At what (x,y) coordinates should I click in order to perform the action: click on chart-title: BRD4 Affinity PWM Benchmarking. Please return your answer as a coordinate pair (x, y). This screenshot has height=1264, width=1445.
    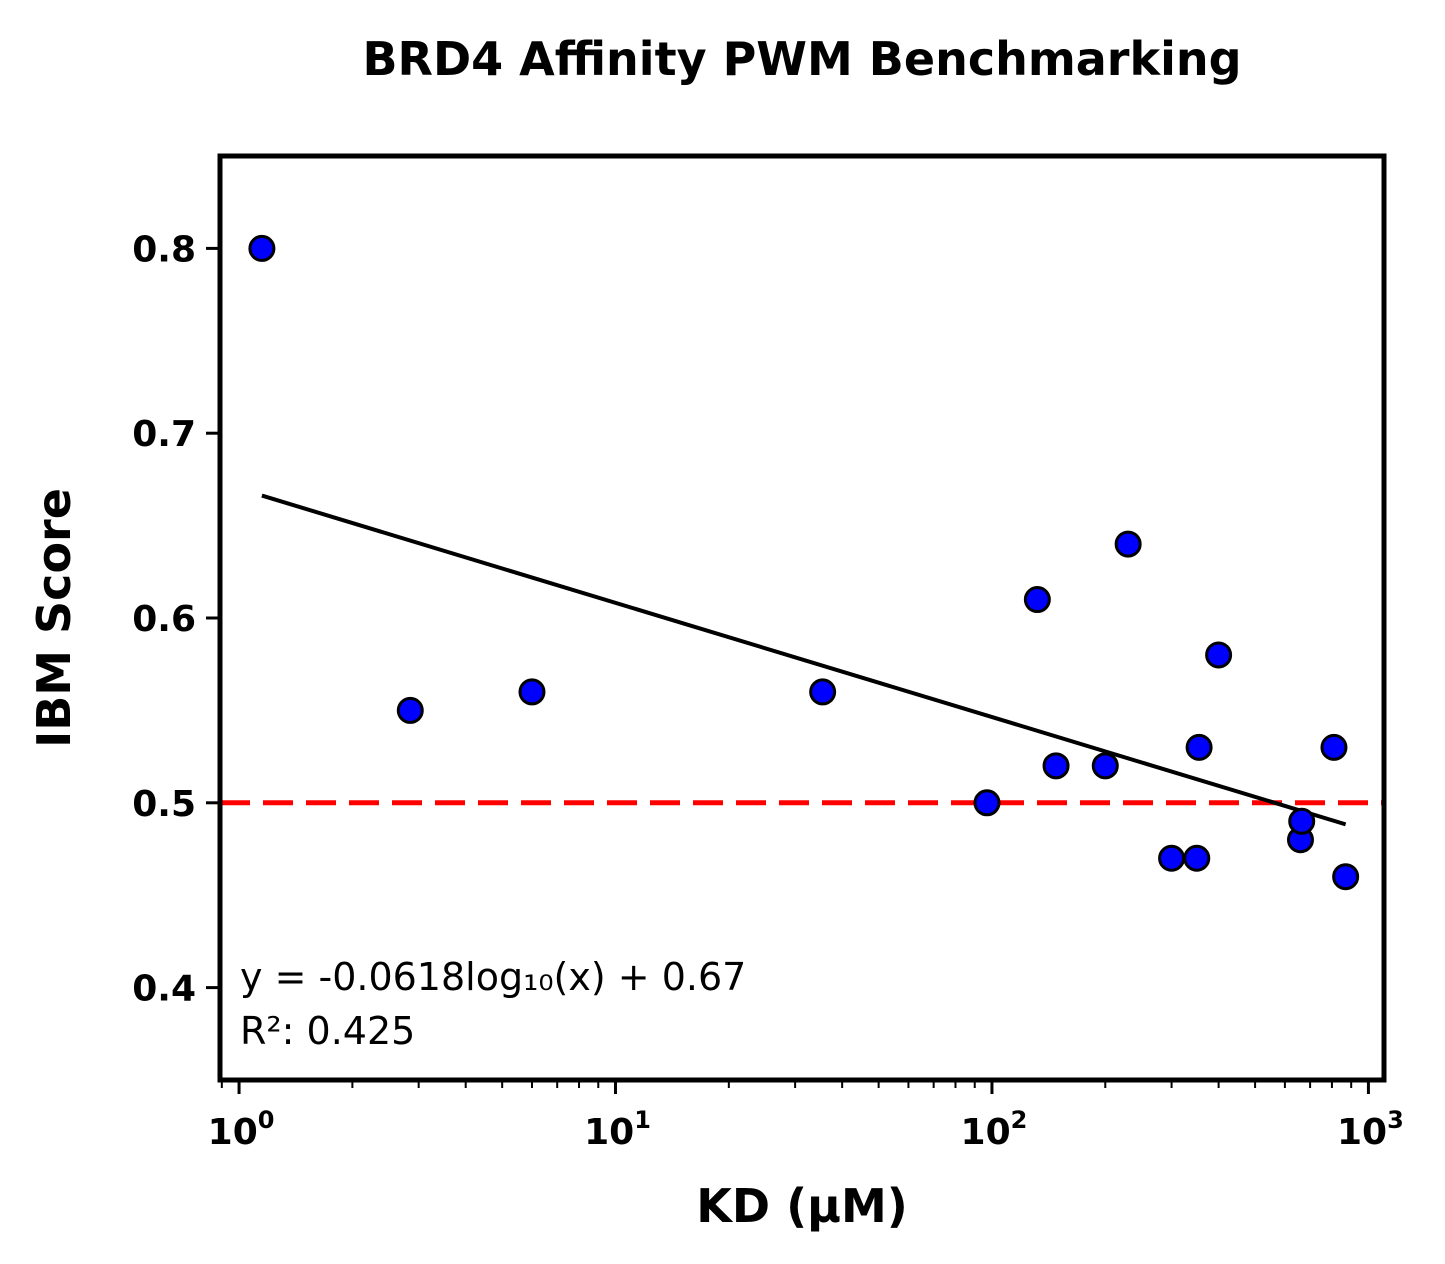
    Looking at the image, I should click on (801, 59).